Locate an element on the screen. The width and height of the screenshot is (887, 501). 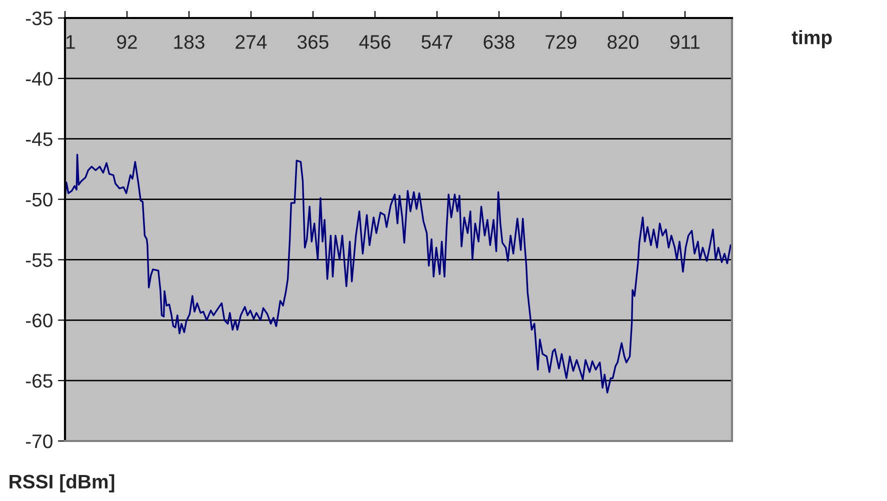
x-tick-label: 820 is located at coordinates (623, 42).